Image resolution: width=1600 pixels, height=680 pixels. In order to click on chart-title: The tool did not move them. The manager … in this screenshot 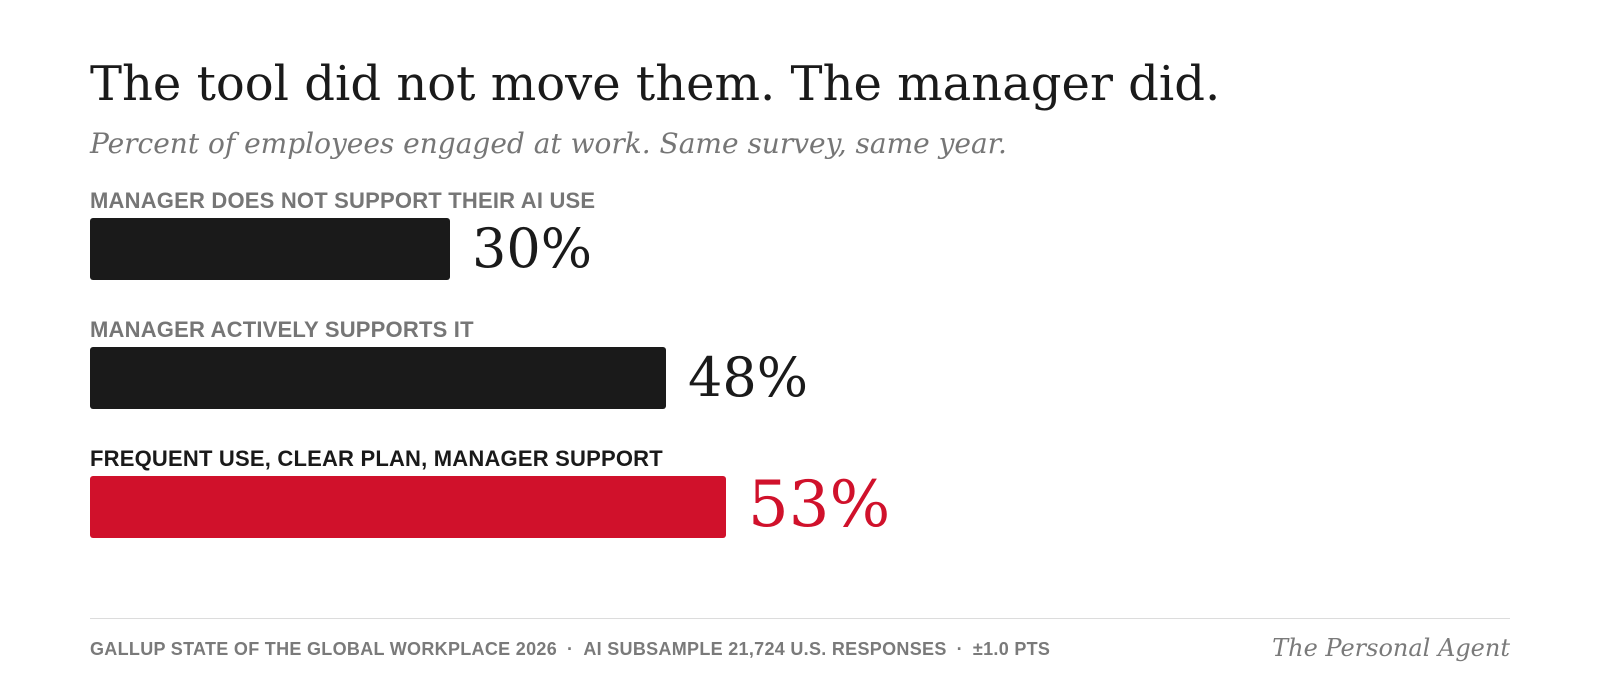, I will do `click(655, 84)`.